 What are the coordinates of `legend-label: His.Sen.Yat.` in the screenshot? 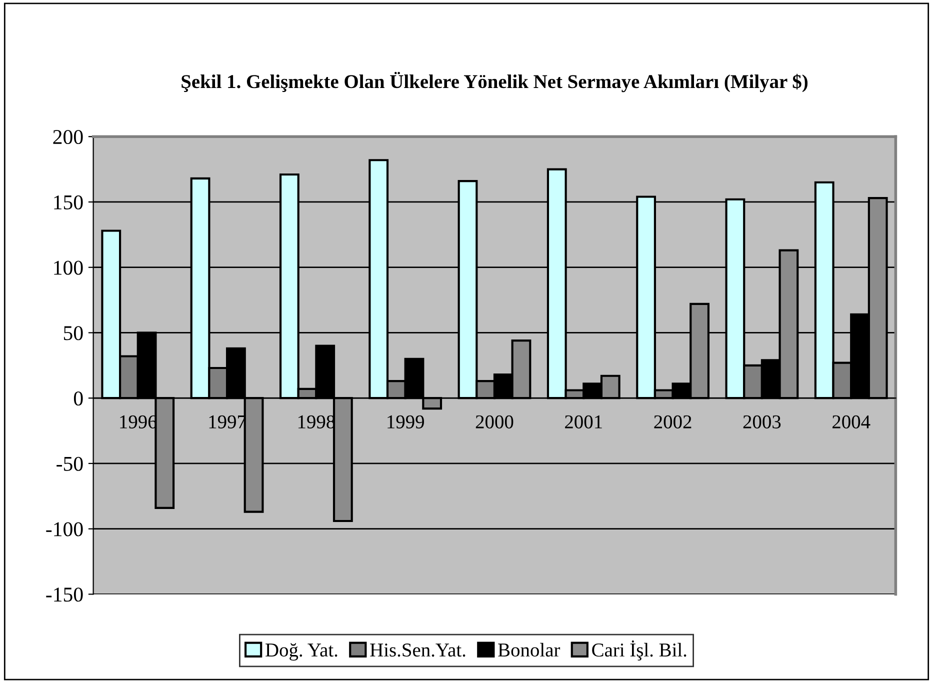 It's located at (418, 650).